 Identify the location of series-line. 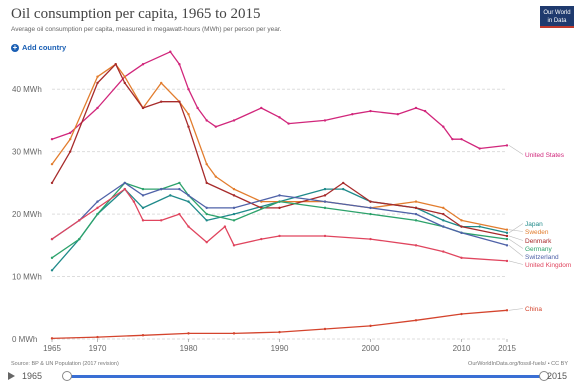
(279, 324).